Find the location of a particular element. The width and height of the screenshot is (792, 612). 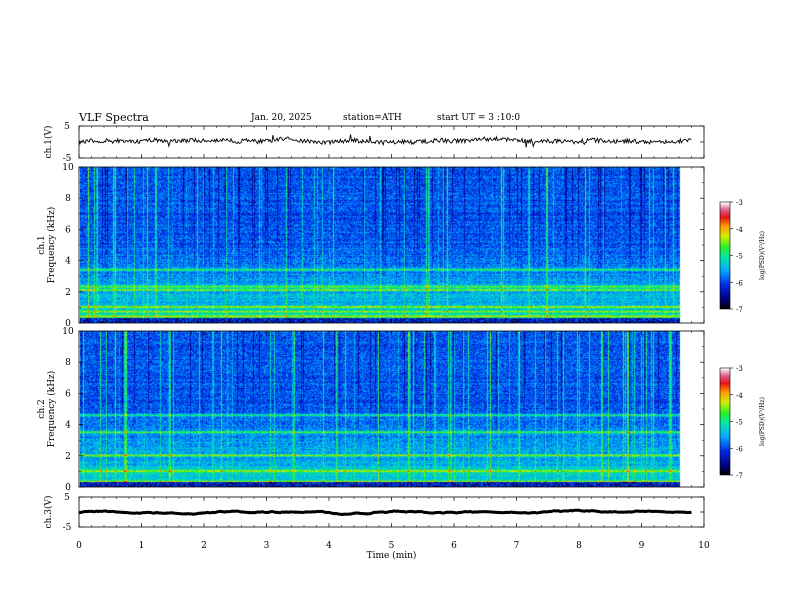

ch1-spec-ytick-label: 2 is located at coordinates (68, 293).